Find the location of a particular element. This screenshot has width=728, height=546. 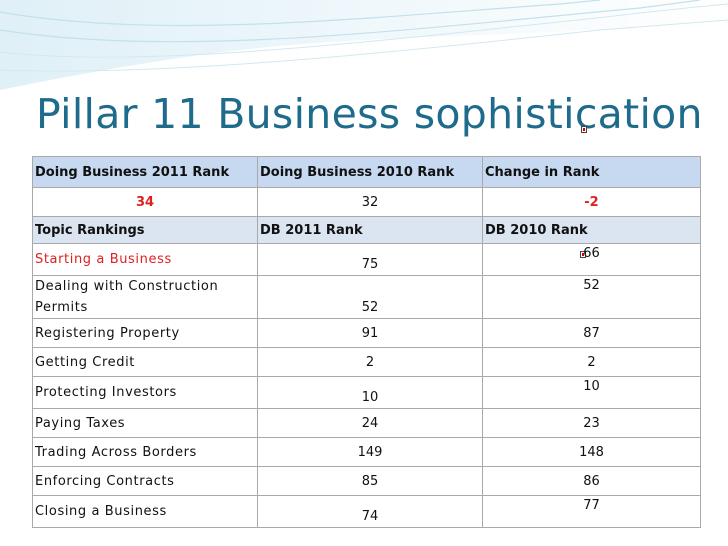

header-change: Change in Rank is located at coordinates (591, 172).